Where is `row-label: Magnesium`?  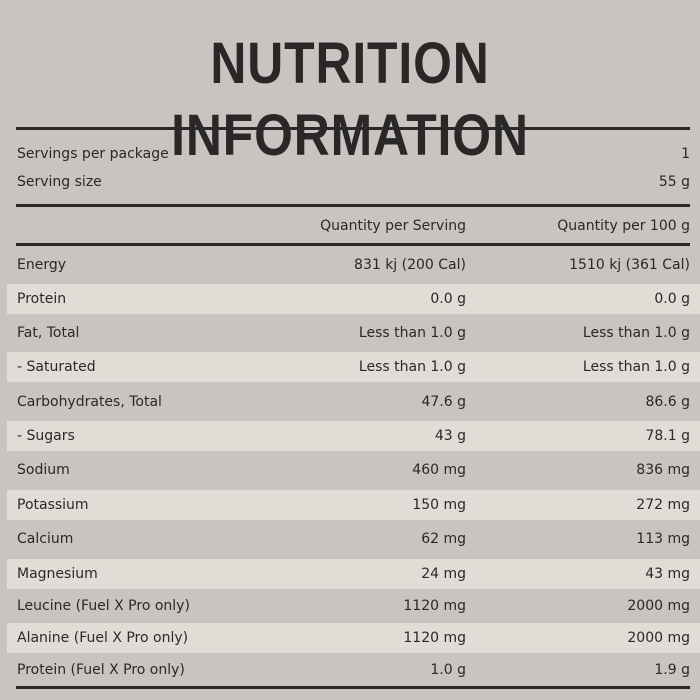 row-label: Magnesium is located at coordinates (57, 574).